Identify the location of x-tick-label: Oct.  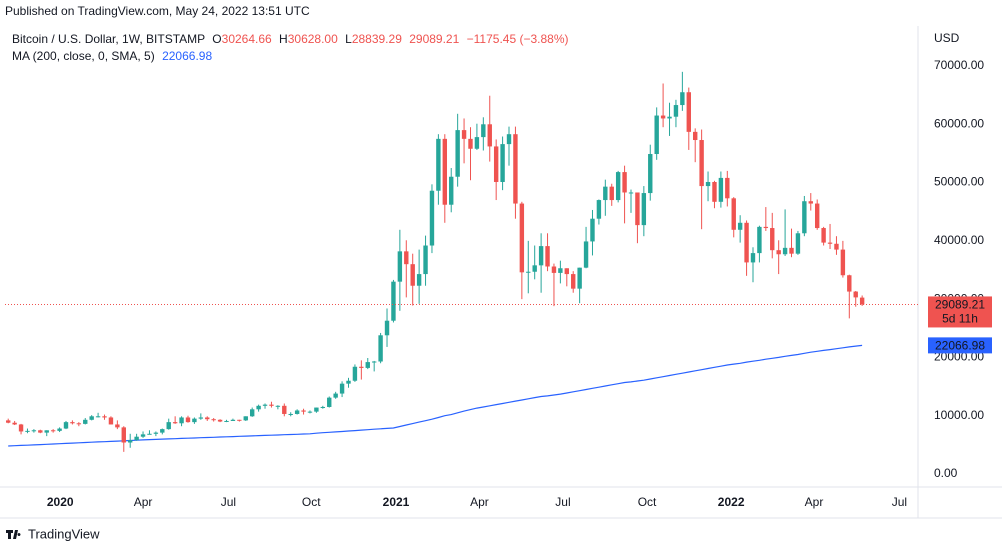
(647, 502).